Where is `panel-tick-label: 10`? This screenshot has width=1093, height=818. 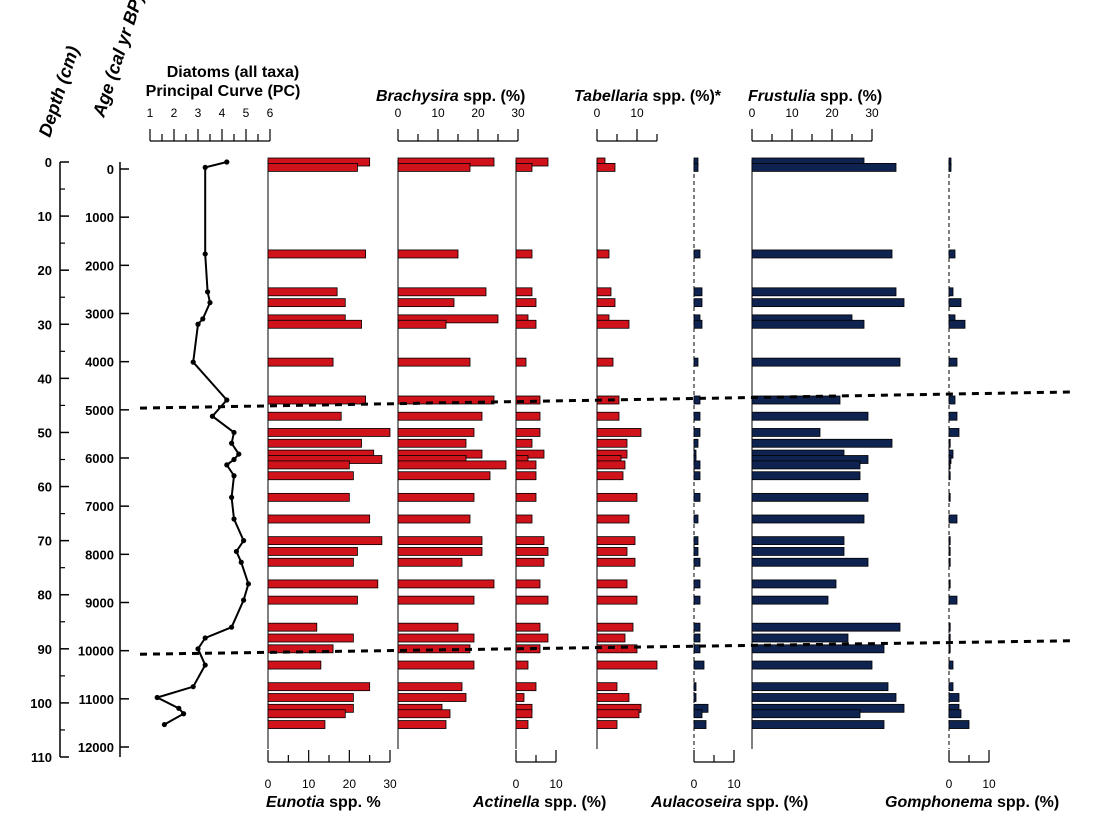 panel-tick-label: 10 is located at coordinates (556, 784).